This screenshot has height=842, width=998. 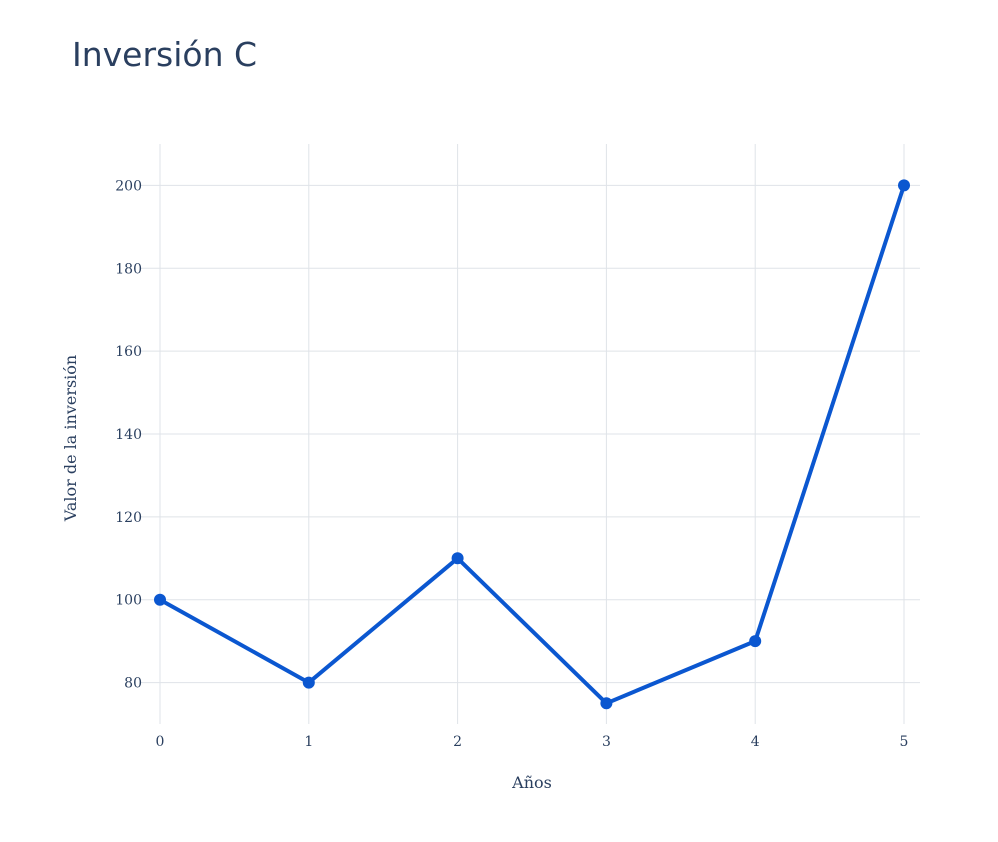 I want to click on y-tick-label: 100, so click(x=128, y=601).